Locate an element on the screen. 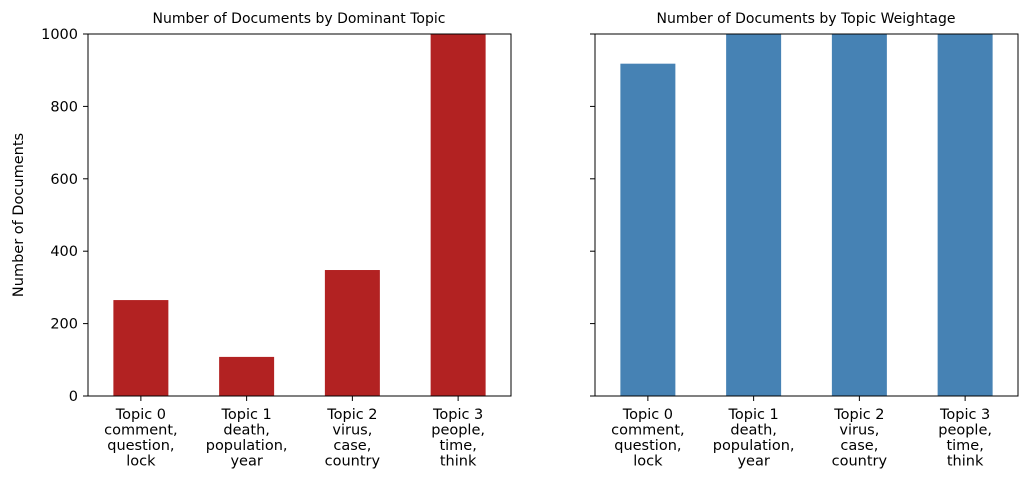 This screenshot has width=1029, height=487. y-axis-label: Number of Documents is located at coordinates (19, 215).